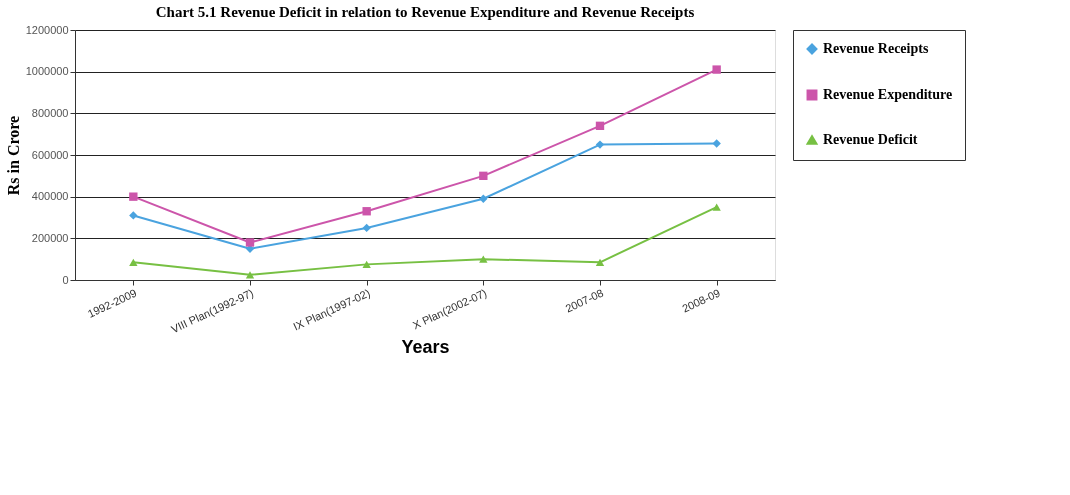  Describe the element at coordinates (870, 139) in the screenshot. I see `legend-label: Revenue Deficit` at that location.